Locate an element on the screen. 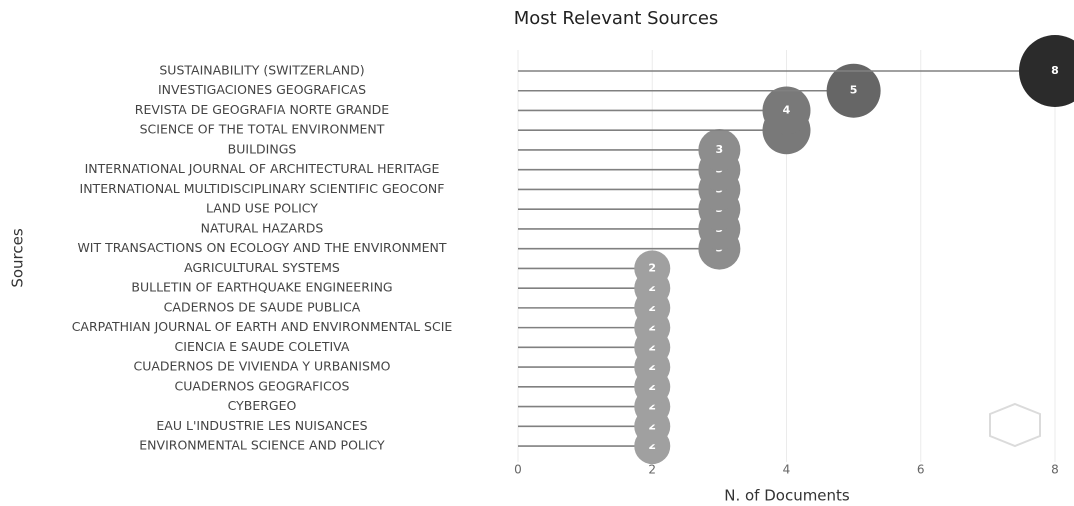 The image size is (1074, 506). x-tick-label: 2 is located at coordinates (652, 470).